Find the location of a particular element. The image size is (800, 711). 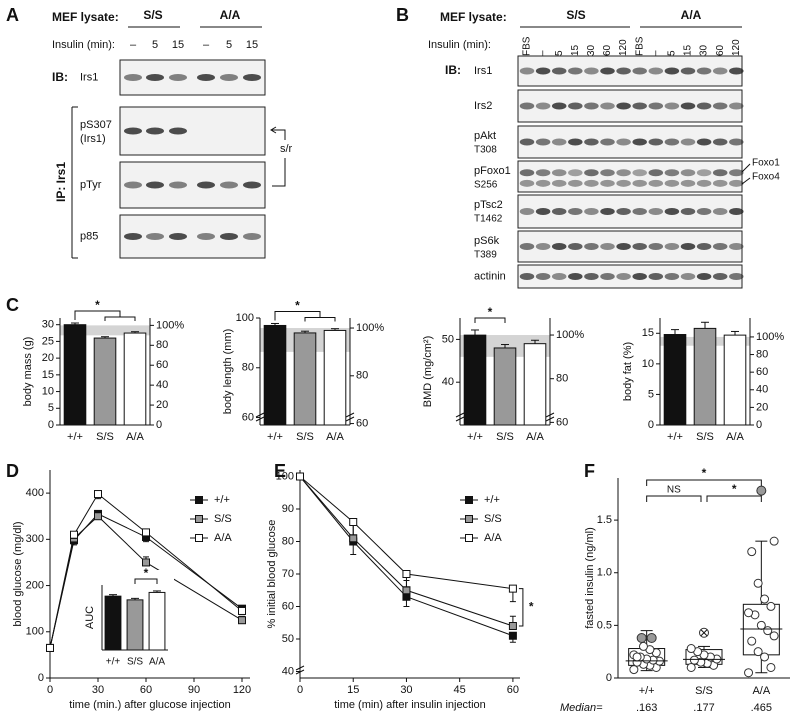

y-tick-label: 1.5 is located at coordinates (604, 520).